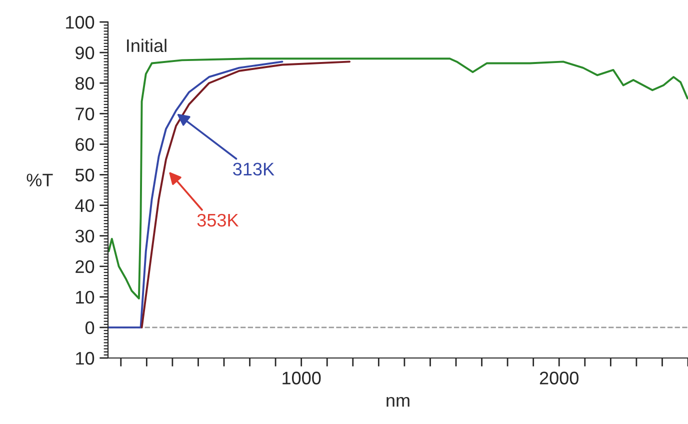 This screenshot has width=688, height=424. Describe the element at coordinates (85, 83) in the screenshot. I see `y-tick-label: 80` at that location.